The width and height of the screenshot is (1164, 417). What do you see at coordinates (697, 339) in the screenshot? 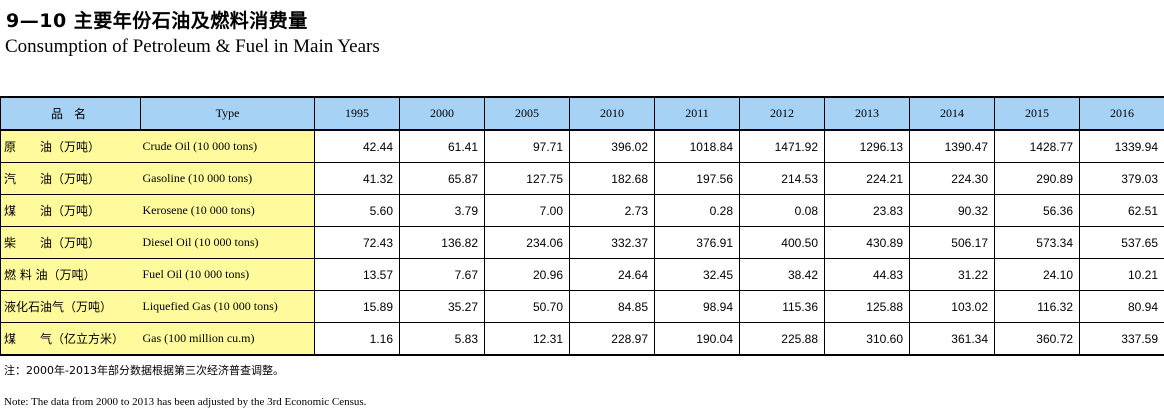
I see `table-cell-value: 190.04` at bounding box center [697, 339].